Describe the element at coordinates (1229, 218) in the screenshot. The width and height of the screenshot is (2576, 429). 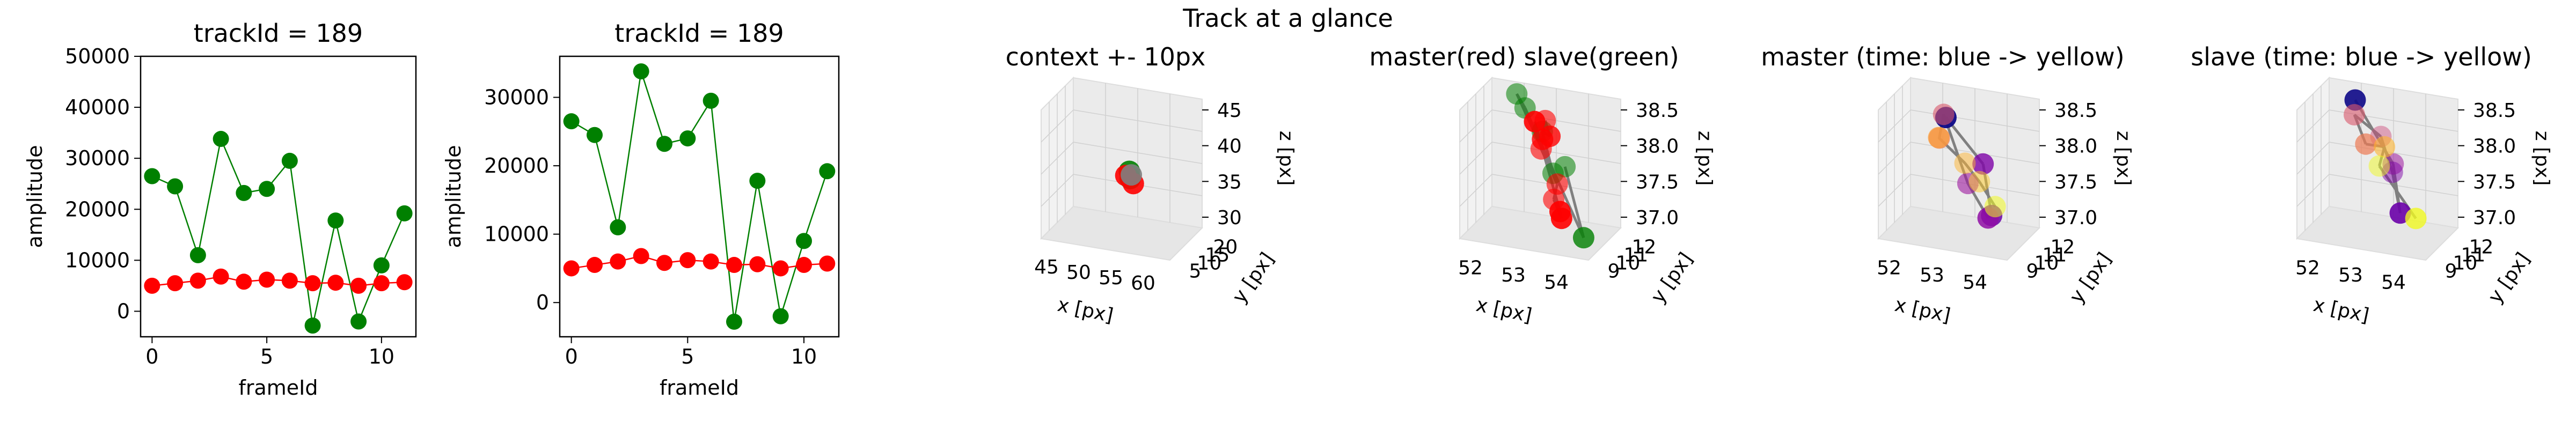
I see `z-tick-label: 30` at that location.